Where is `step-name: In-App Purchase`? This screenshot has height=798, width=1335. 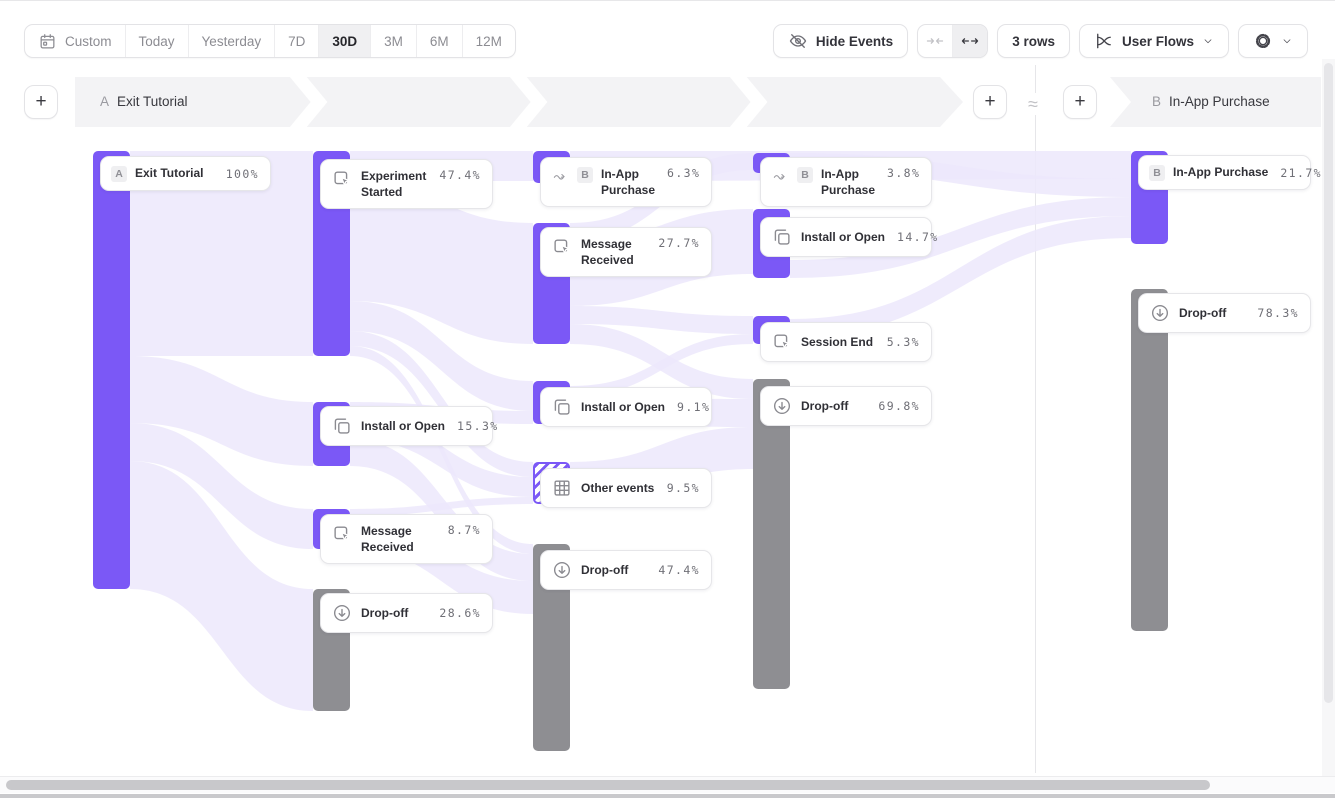
step-name: In-App Purchase is located at coordinates (1219, 101).